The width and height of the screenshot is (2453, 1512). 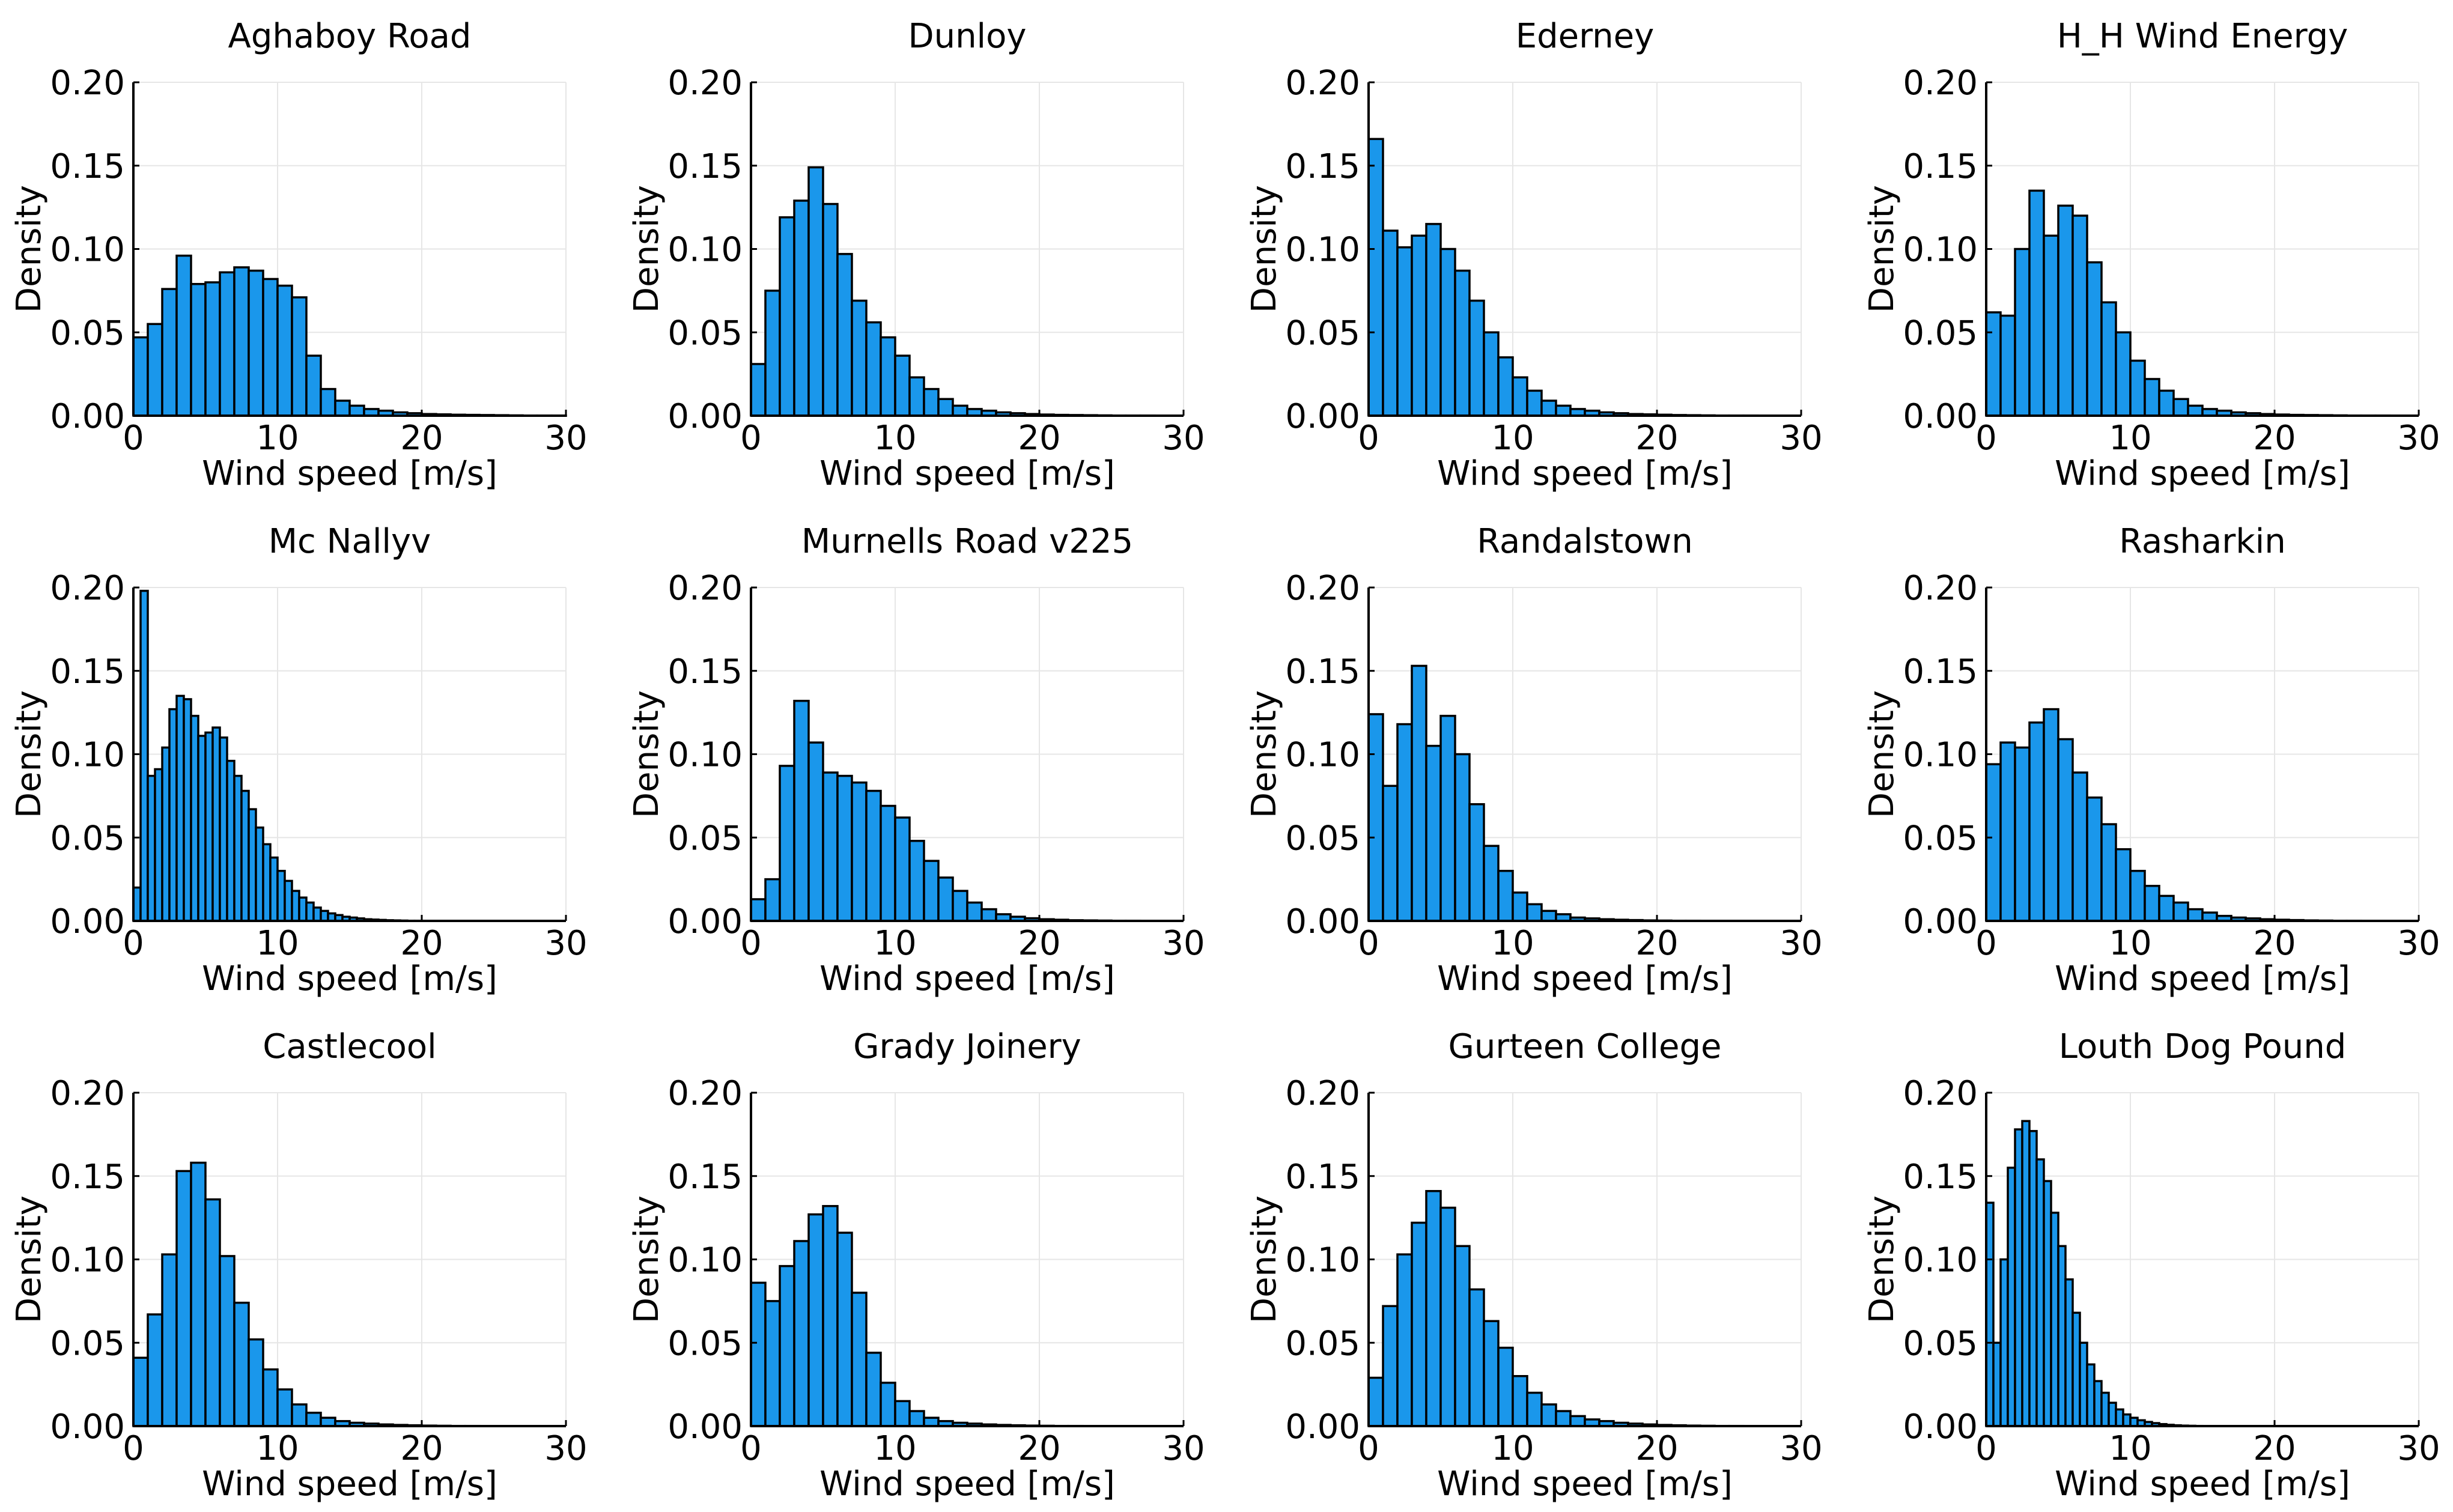 What do you see at coordinates (2202, 36) in the screenshot?
I see `panel-title: H_H Wind Energy` at bounding box center [2202, 36].